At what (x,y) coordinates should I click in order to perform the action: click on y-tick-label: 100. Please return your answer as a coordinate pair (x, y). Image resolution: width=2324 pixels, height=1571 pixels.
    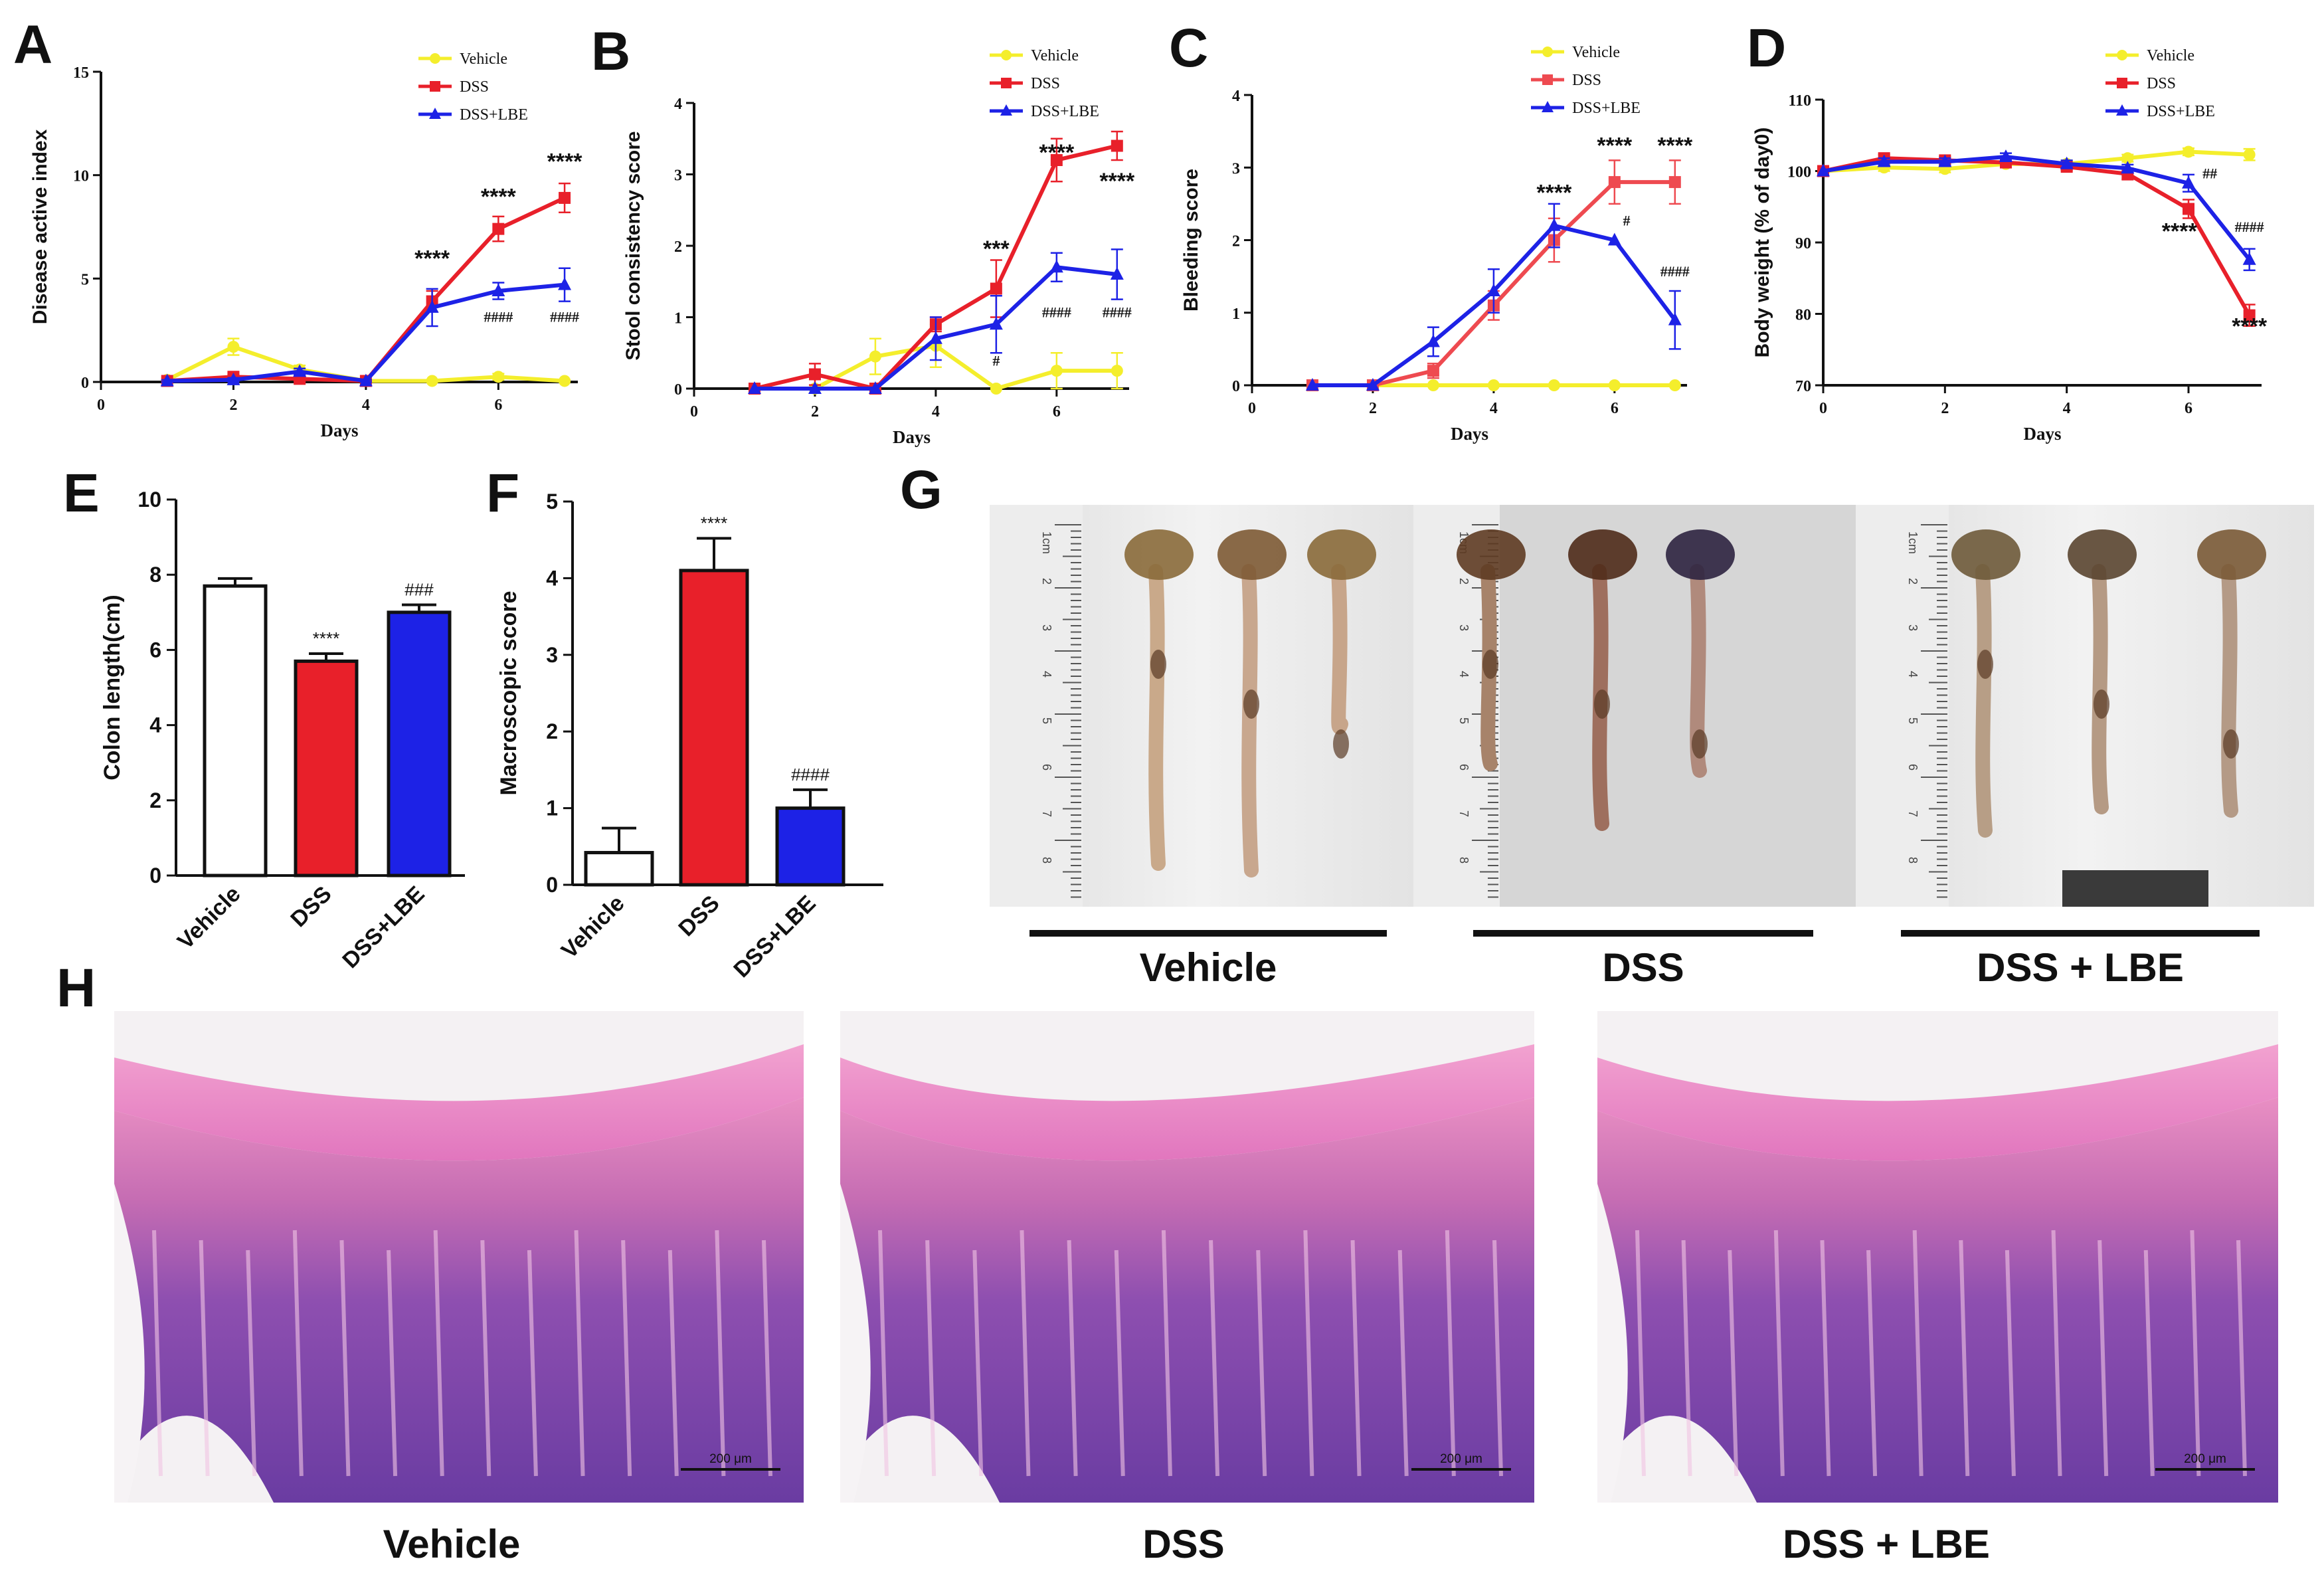
    Looking at the image, I should click on (1799, 172).